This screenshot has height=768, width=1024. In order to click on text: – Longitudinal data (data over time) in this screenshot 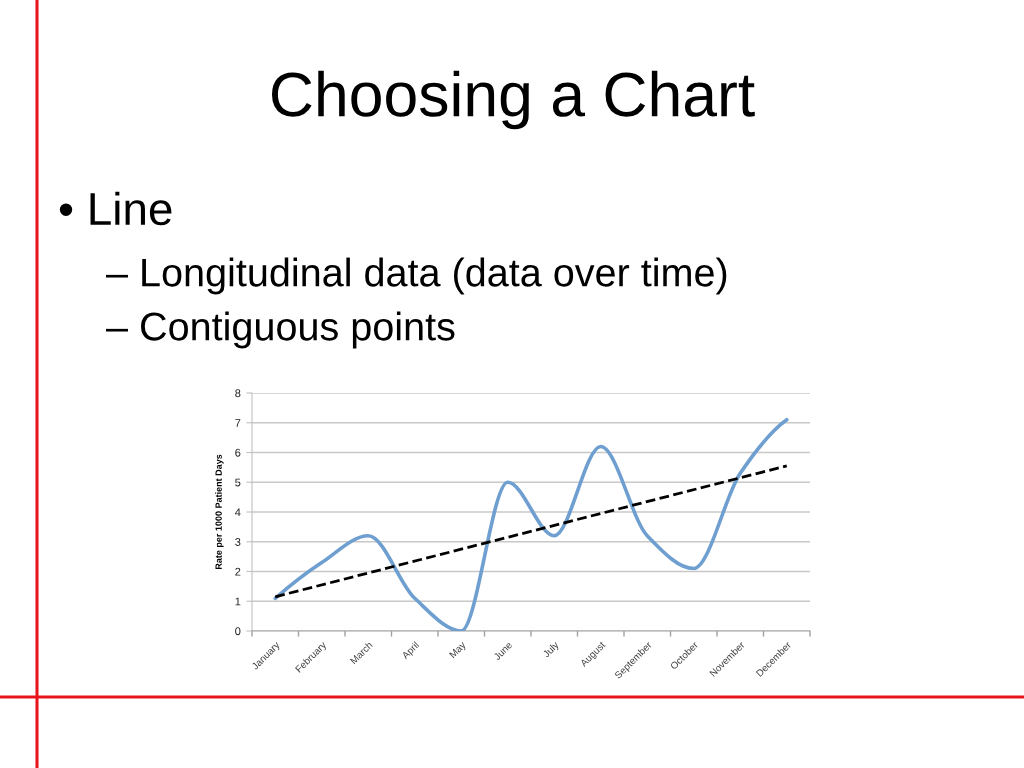, I will do `click(416, 276)`.